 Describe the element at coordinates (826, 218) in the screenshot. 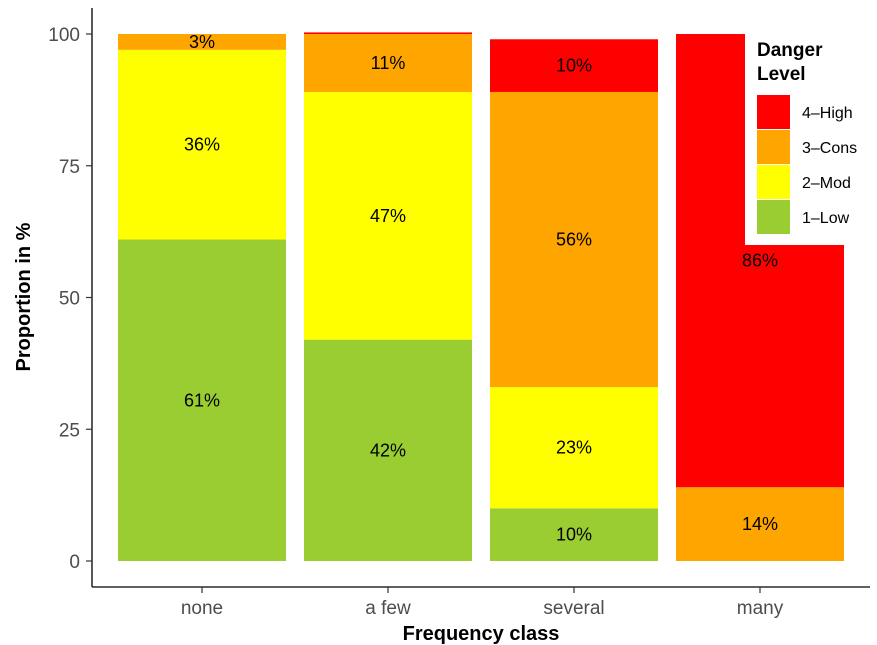

I see `legend-label-1-low: 1–Low` at that location.